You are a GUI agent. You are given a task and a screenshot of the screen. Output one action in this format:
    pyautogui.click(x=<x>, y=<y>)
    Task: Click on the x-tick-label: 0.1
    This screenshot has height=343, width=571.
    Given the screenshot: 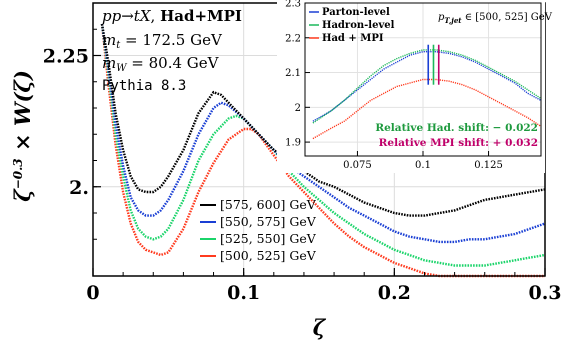 What is the action you would take?
    pyautogui.click(x=243, y=293)
    